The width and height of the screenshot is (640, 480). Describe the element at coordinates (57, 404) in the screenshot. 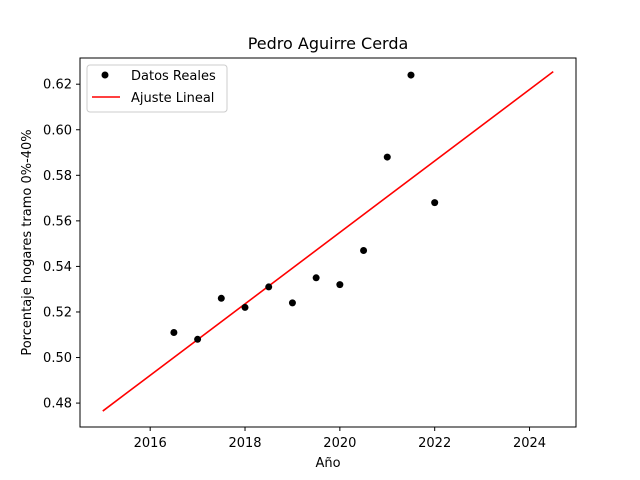

I see `y-tick-label: 0.48` at that location.